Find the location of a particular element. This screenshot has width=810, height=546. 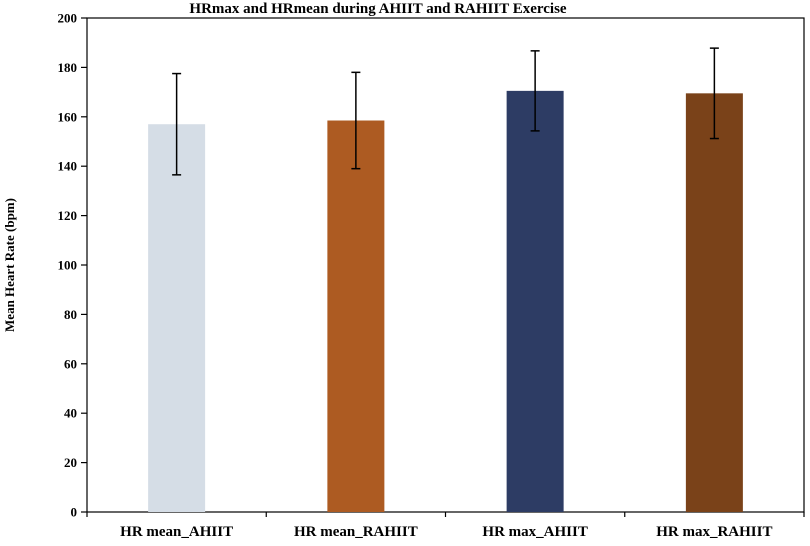

y-axis-label: Mean Heart Rate (bpm) is located at coordinates (9, 265).